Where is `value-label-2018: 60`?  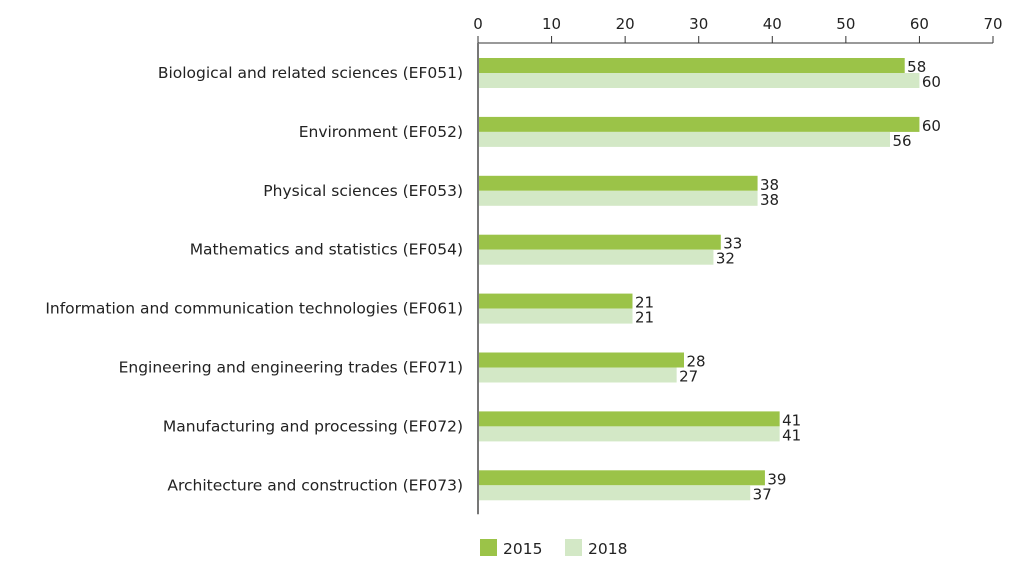 value-label-2018: 60 is located at coordinates (931, 82).